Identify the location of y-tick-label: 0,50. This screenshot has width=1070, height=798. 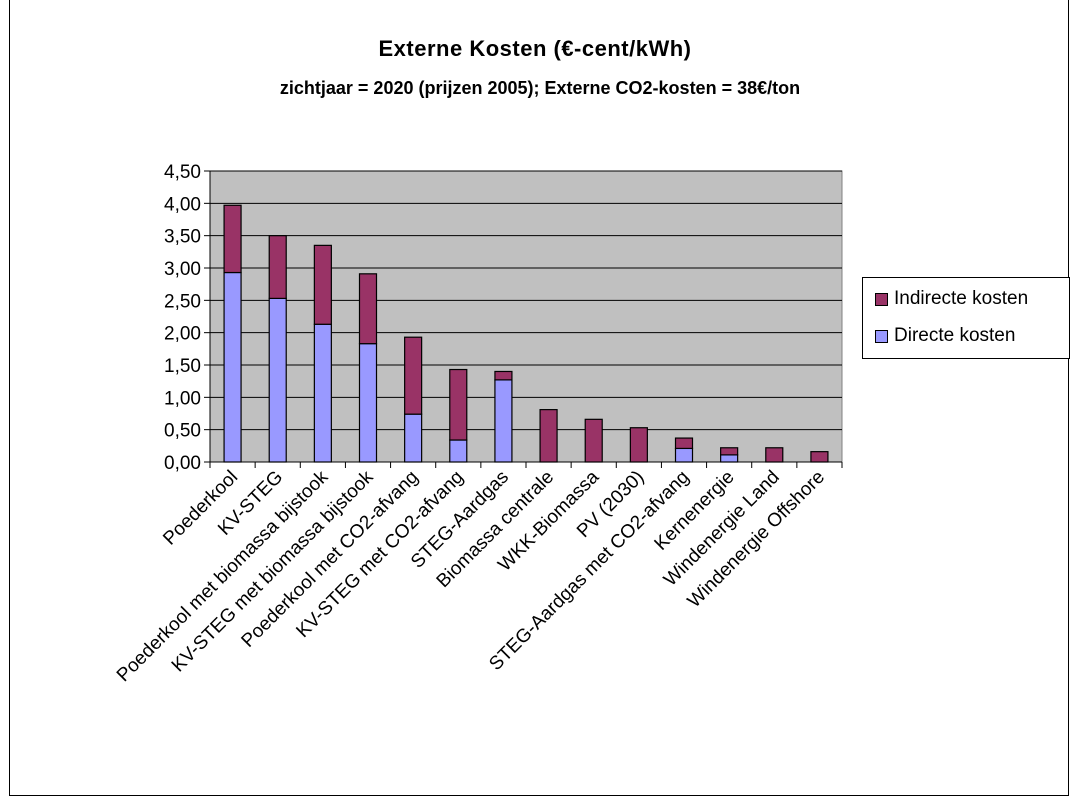
(182, 431).